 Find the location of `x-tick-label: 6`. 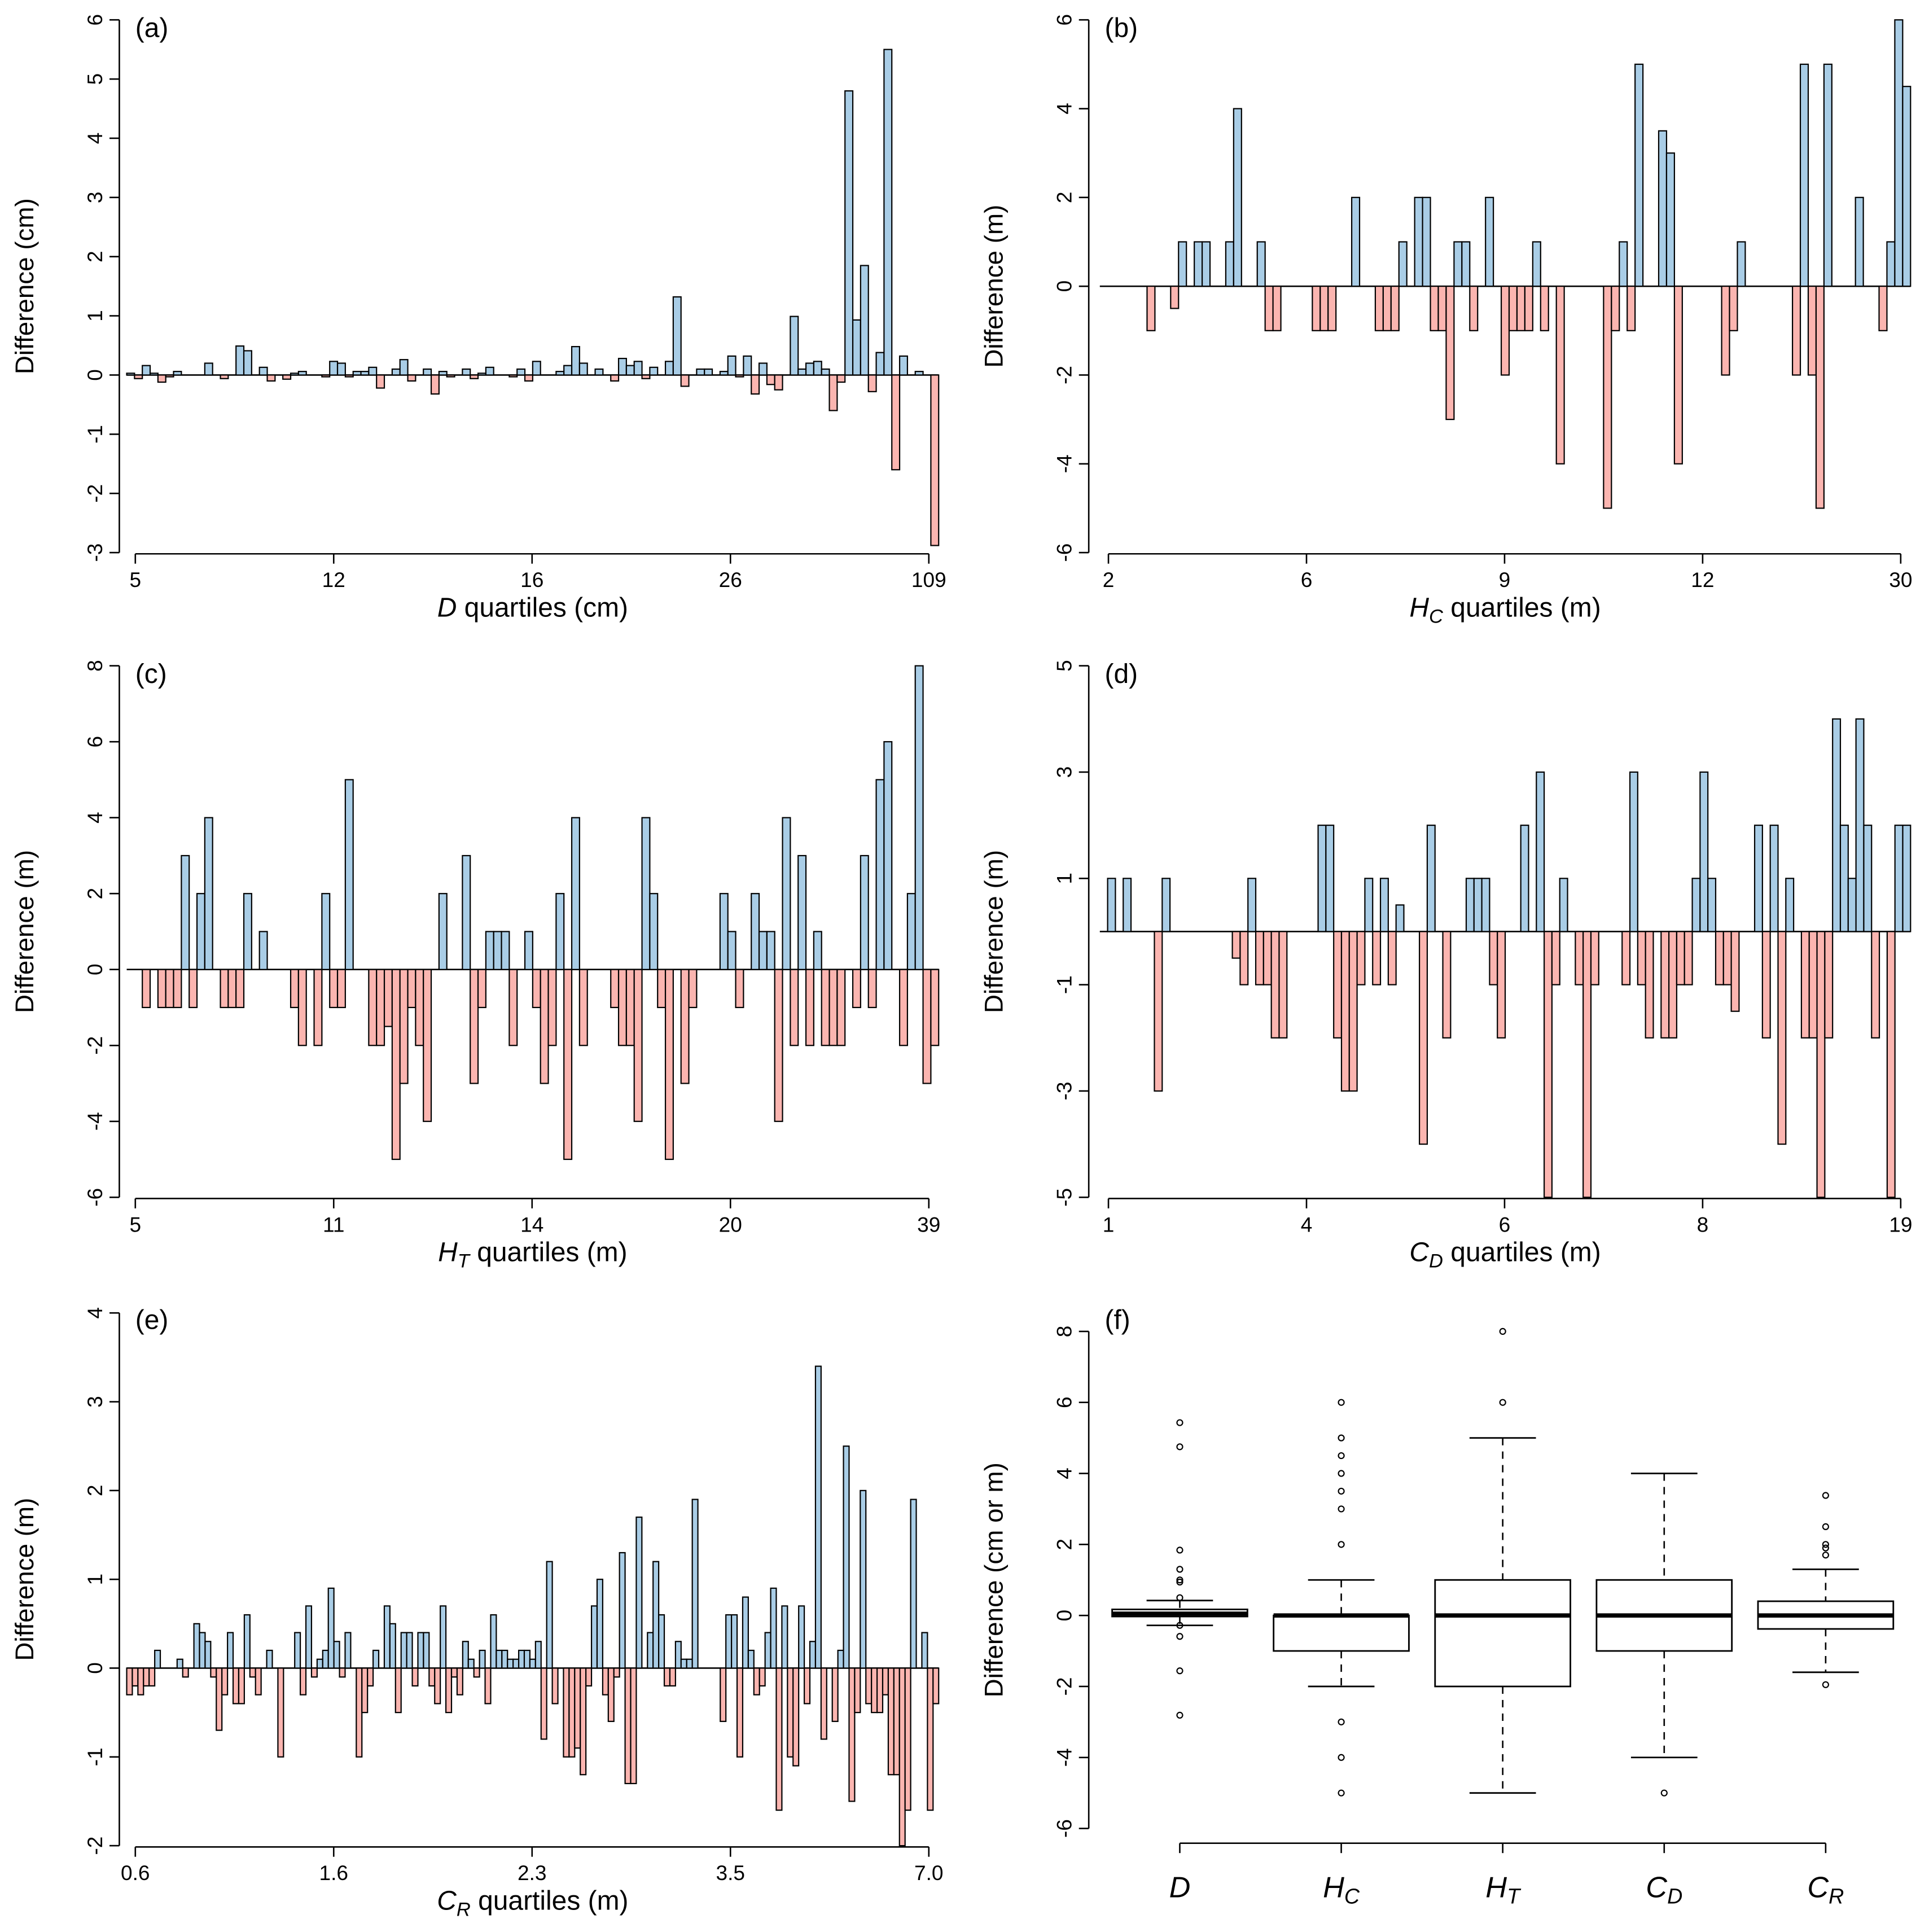

x-tick-label: 6 is located at coordinates (1505, 1224).